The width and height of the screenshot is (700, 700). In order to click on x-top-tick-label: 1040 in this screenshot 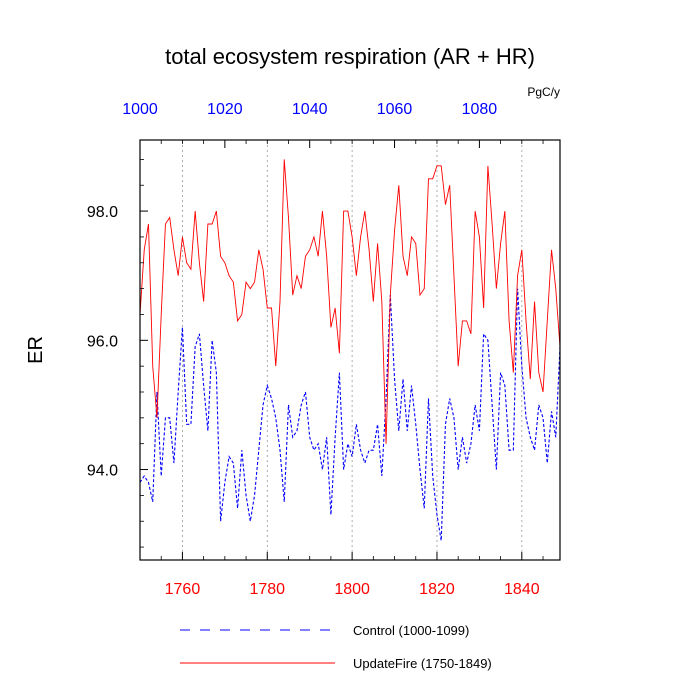, I will do `click(310, 109)`.